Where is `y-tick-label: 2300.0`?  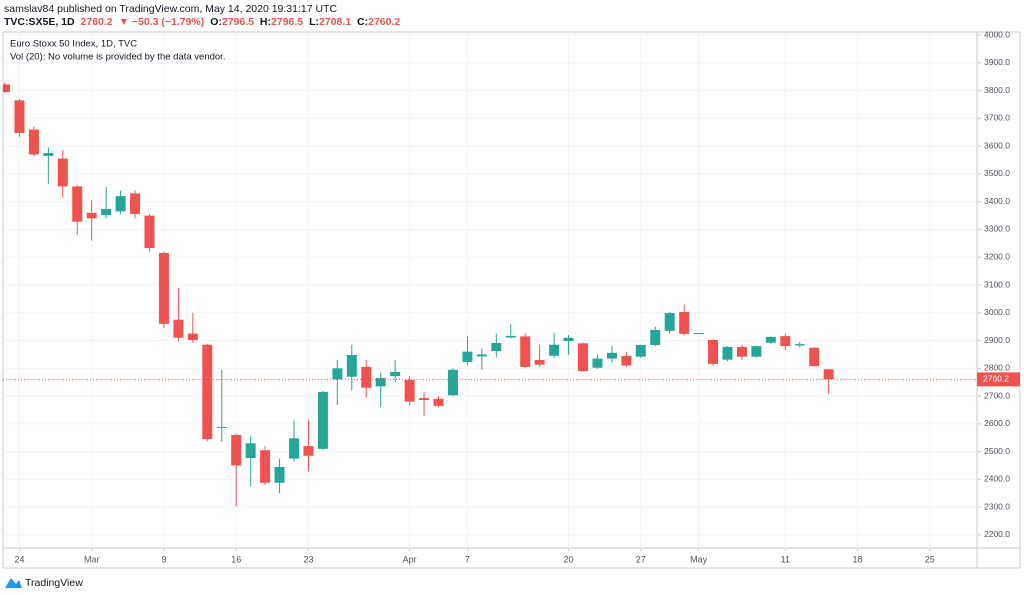 y-tick-label: 2300.0 is located at coordinates (997, 506).